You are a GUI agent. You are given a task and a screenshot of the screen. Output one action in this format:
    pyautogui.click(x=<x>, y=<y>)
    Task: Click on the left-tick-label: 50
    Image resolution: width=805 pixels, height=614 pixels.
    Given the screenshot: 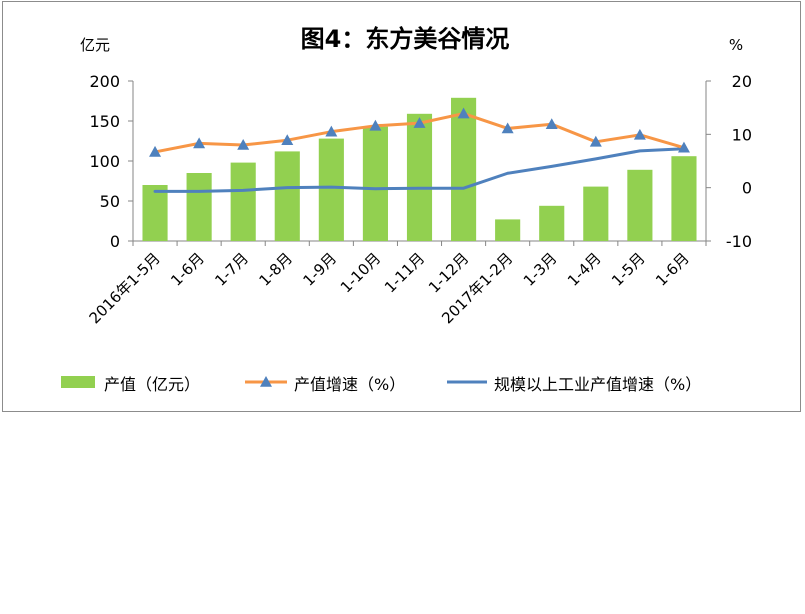 What is the action you would take?
    pyautogui.click(x=110, y=201)
    